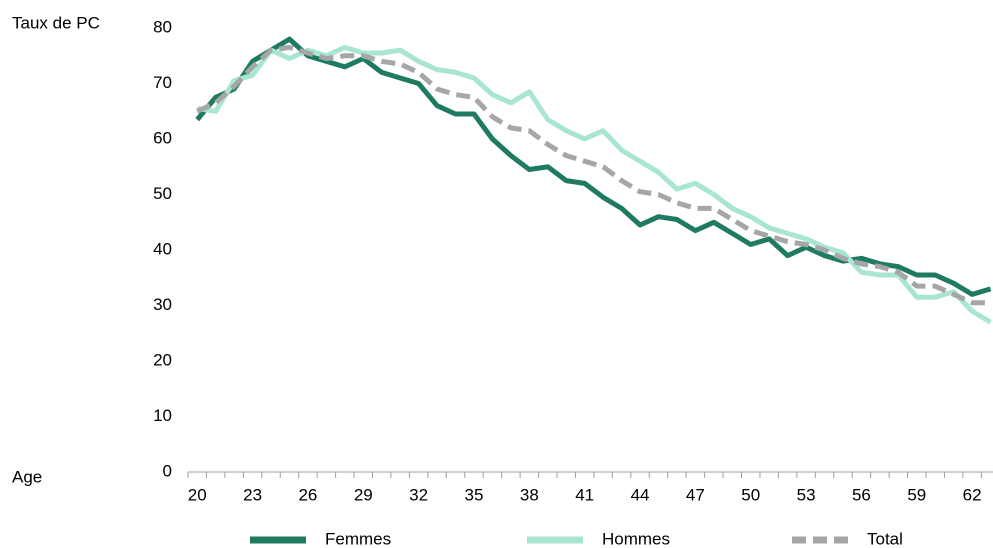 The image size is (993, 548). Describe the element at coordinates (162, 82) in the screenshot. I see `y-tick-label: 70` at that location.